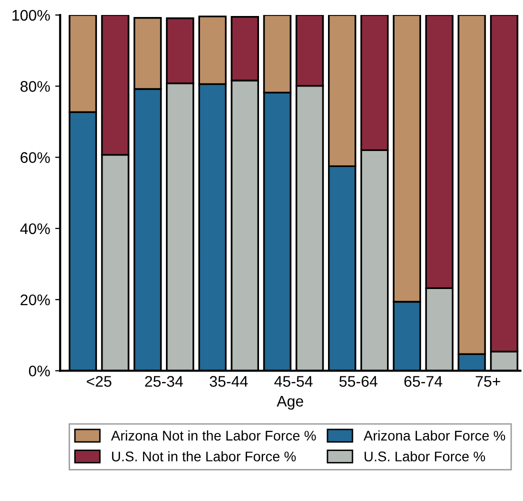  I want to click on legend-label: U.S. Labor Force %, so click(425, 456).